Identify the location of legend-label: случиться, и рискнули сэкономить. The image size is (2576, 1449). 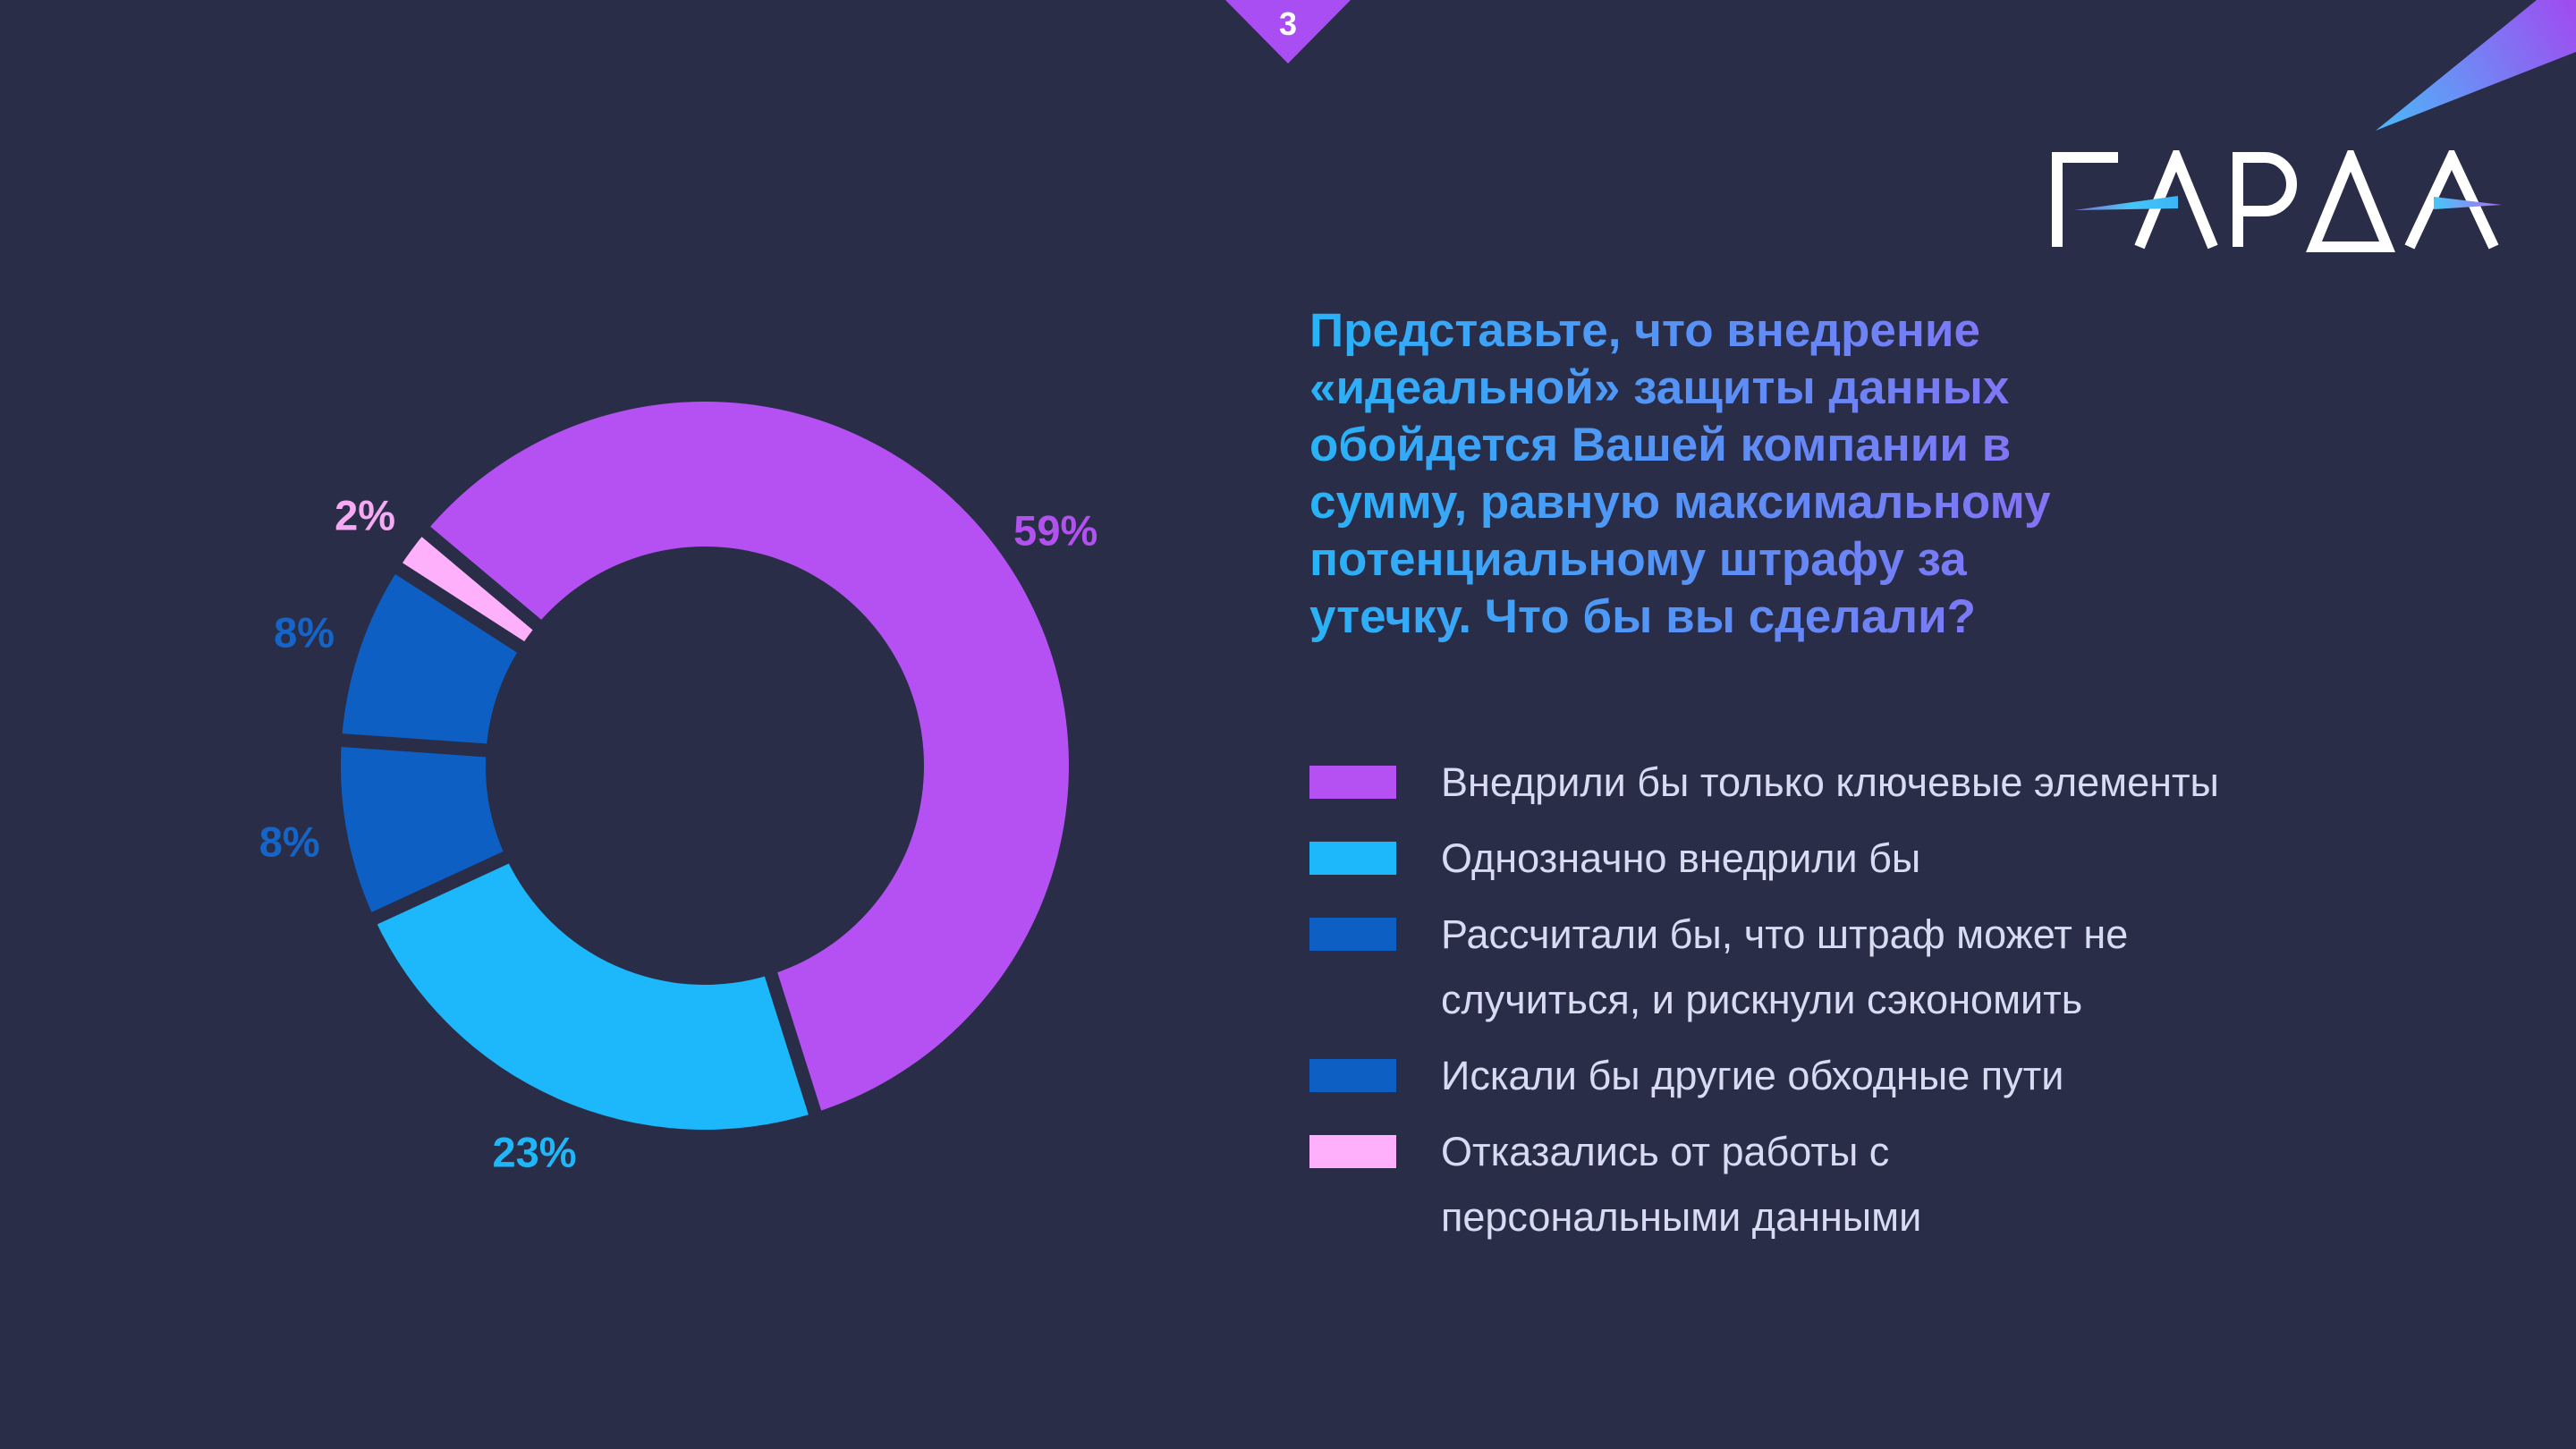
(1762, 999).